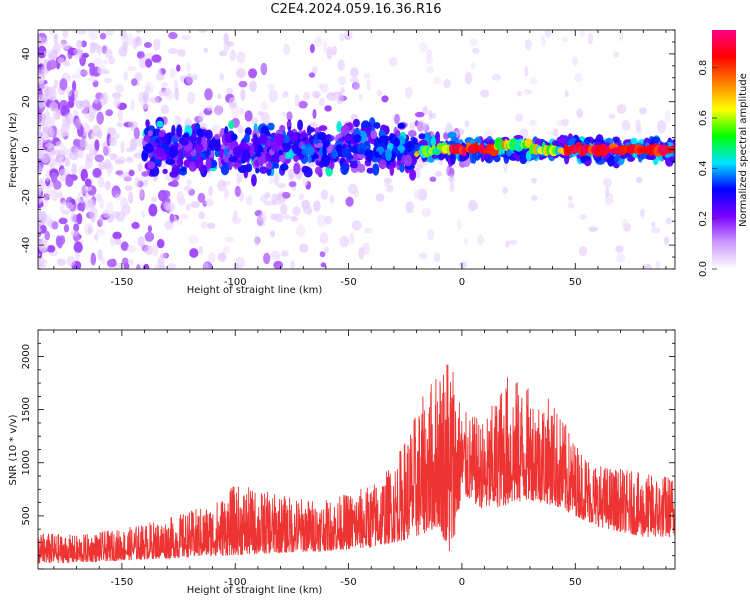 Image resolution: width=750 pixels, height=600 pixels. Describe the element at coordinates (26, 101) in the screenshot. I see `y-tick-label: 20` at that location.